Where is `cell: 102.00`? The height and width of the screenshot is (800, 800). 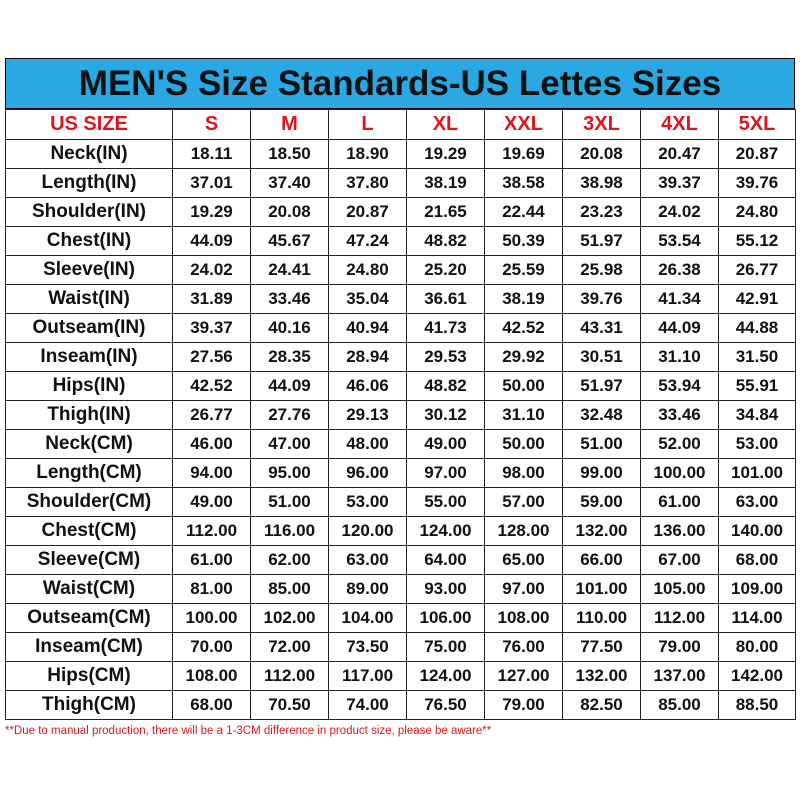
cell: 102.00 is located at coordinates (289, 618).